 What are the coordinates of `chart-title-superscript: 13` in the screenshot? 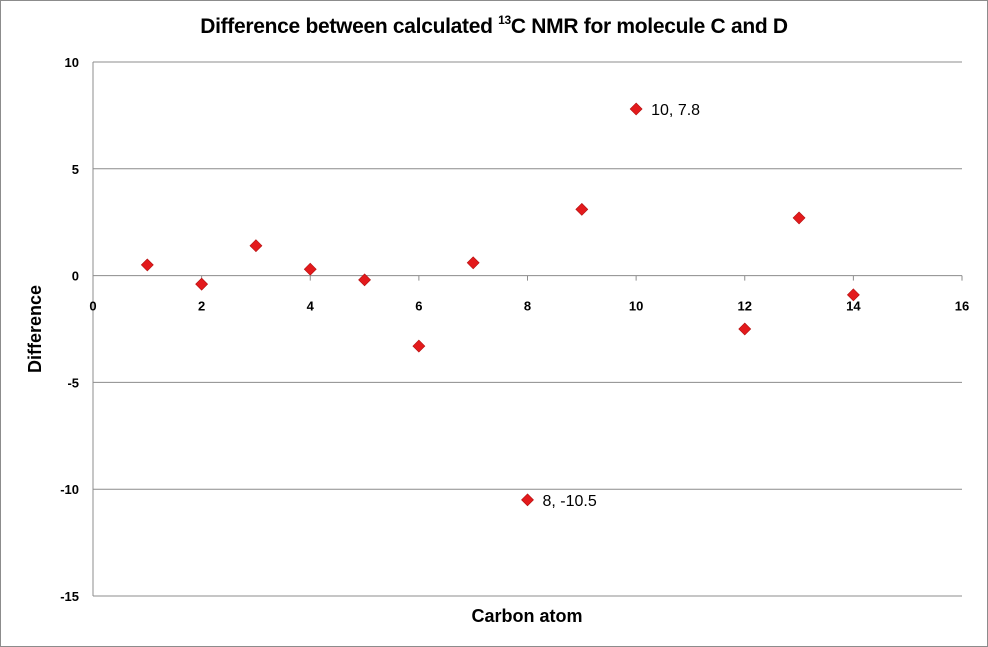 It's located at (504, 20).